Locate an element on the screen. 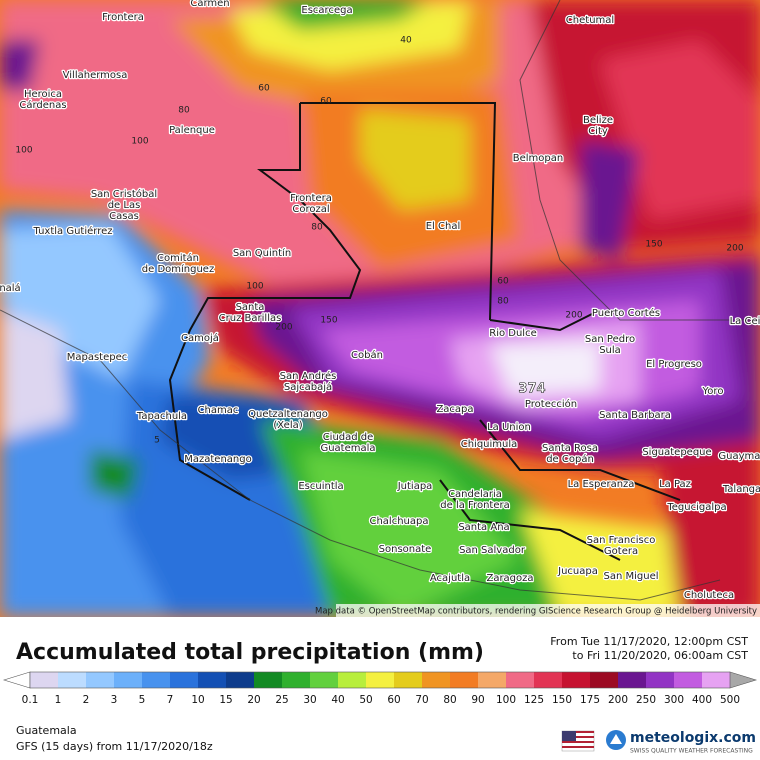  place-label: Chetumal is located at coordinates (590, 20).